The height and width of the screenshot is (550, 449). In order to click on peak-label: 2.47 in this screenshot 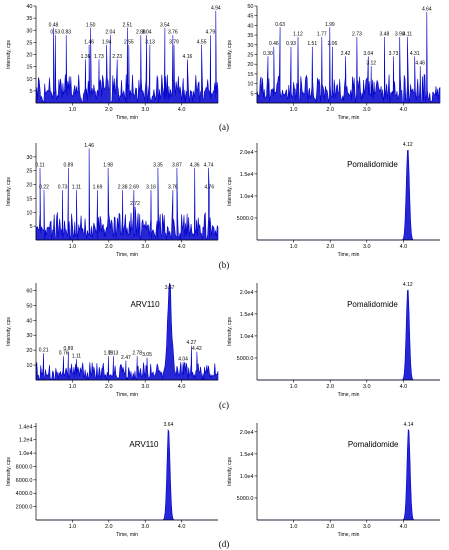, I will do `click(126, 358)`.